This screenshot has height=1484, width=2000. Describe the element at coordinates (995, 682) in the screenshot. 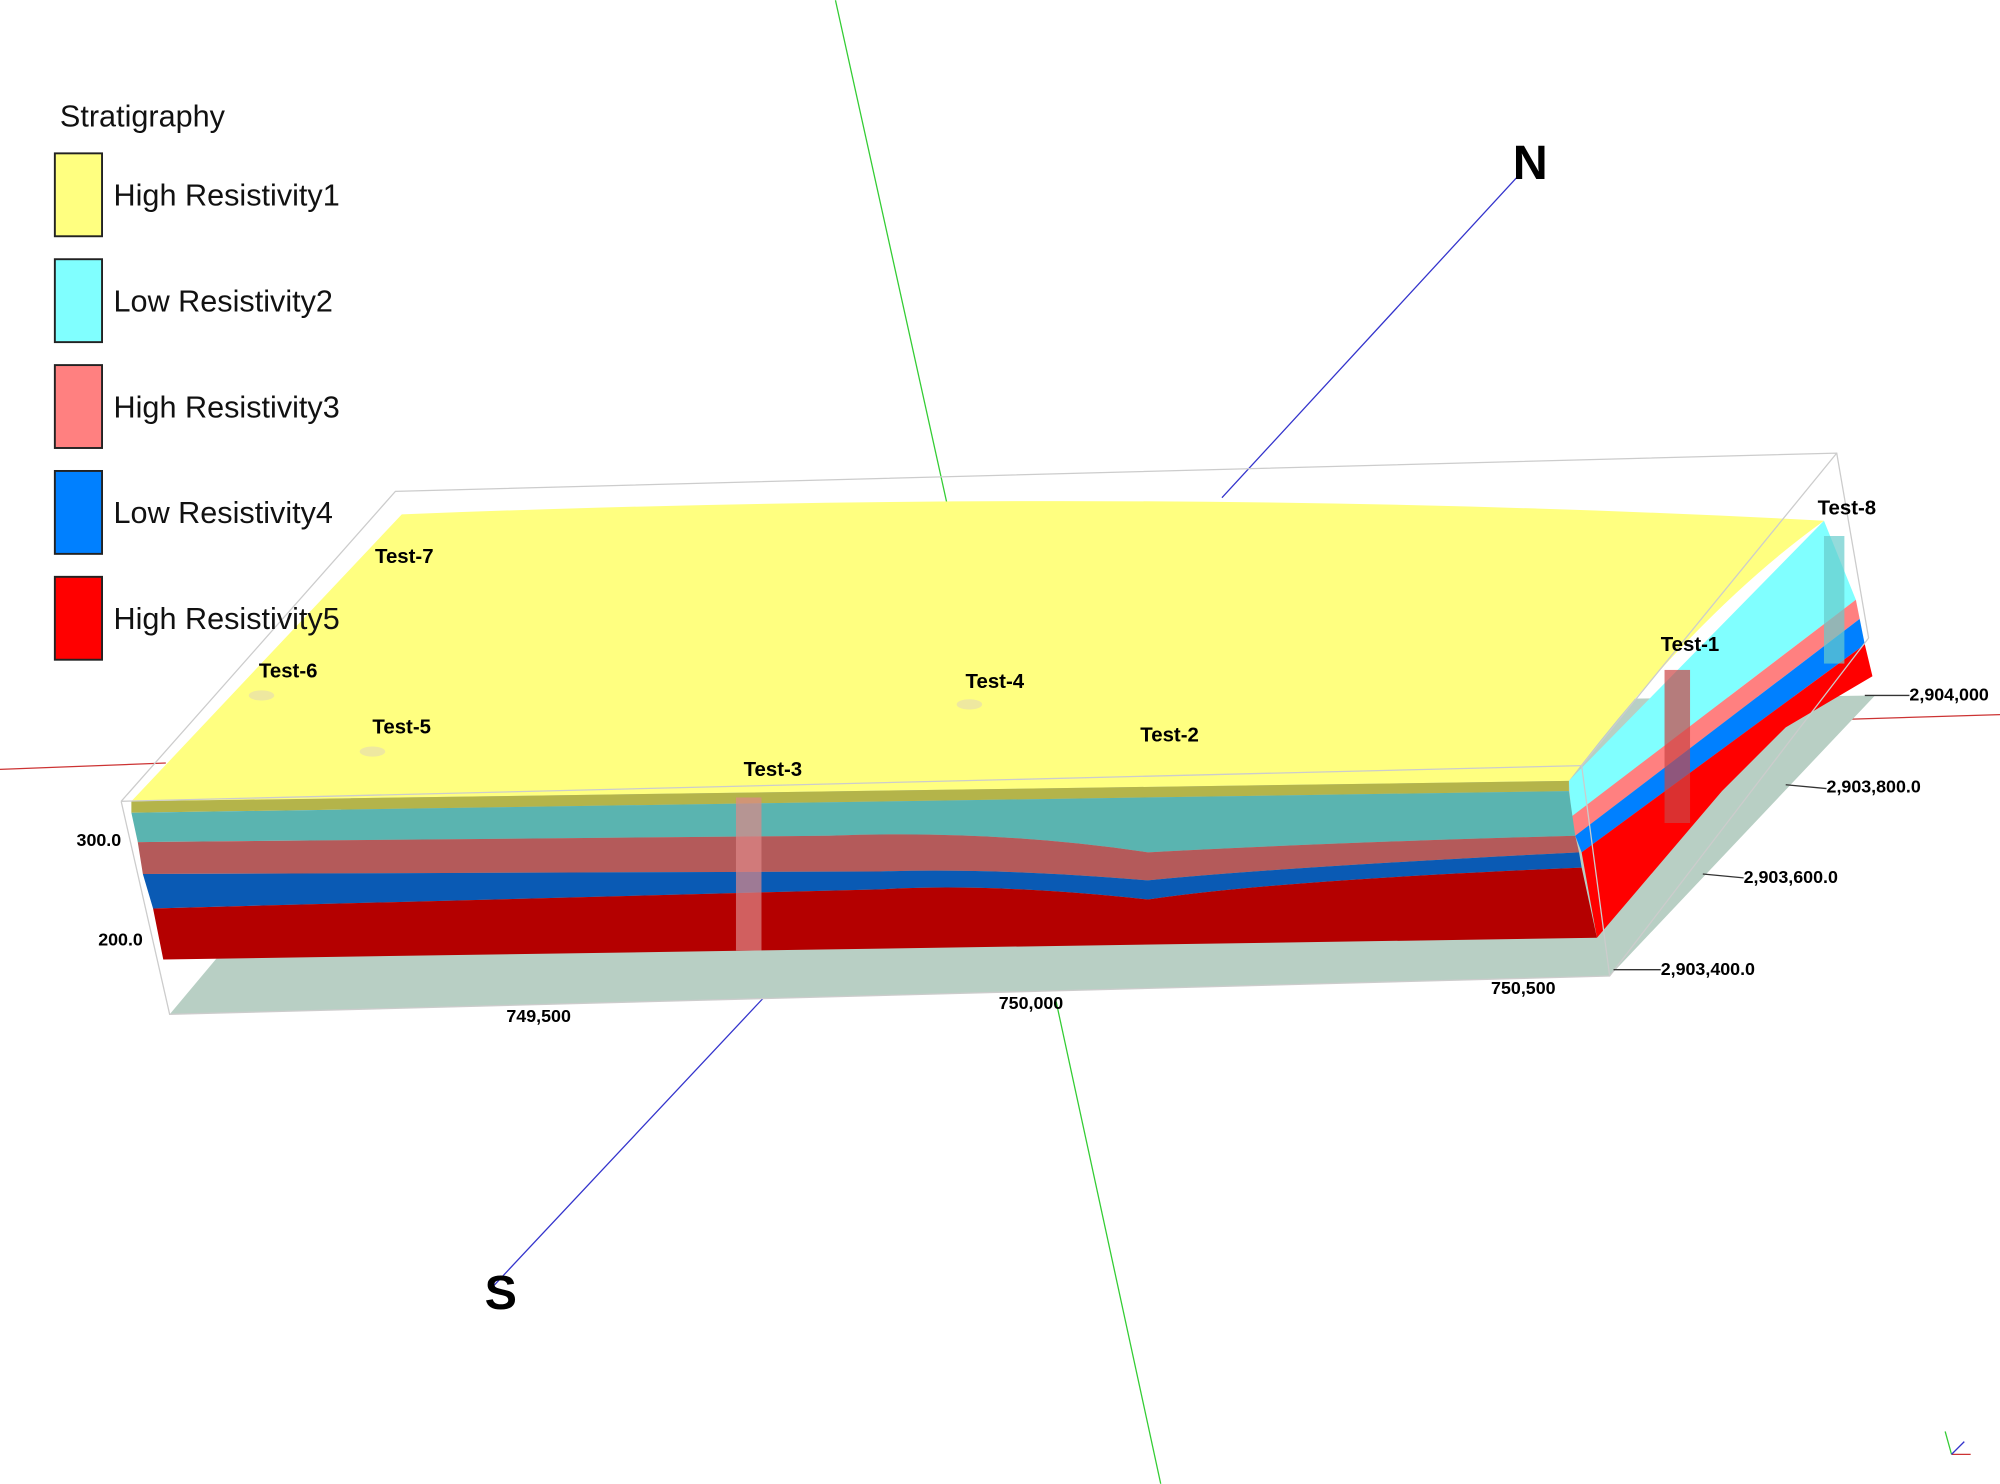

I see `well-label: Test-4` at that location.